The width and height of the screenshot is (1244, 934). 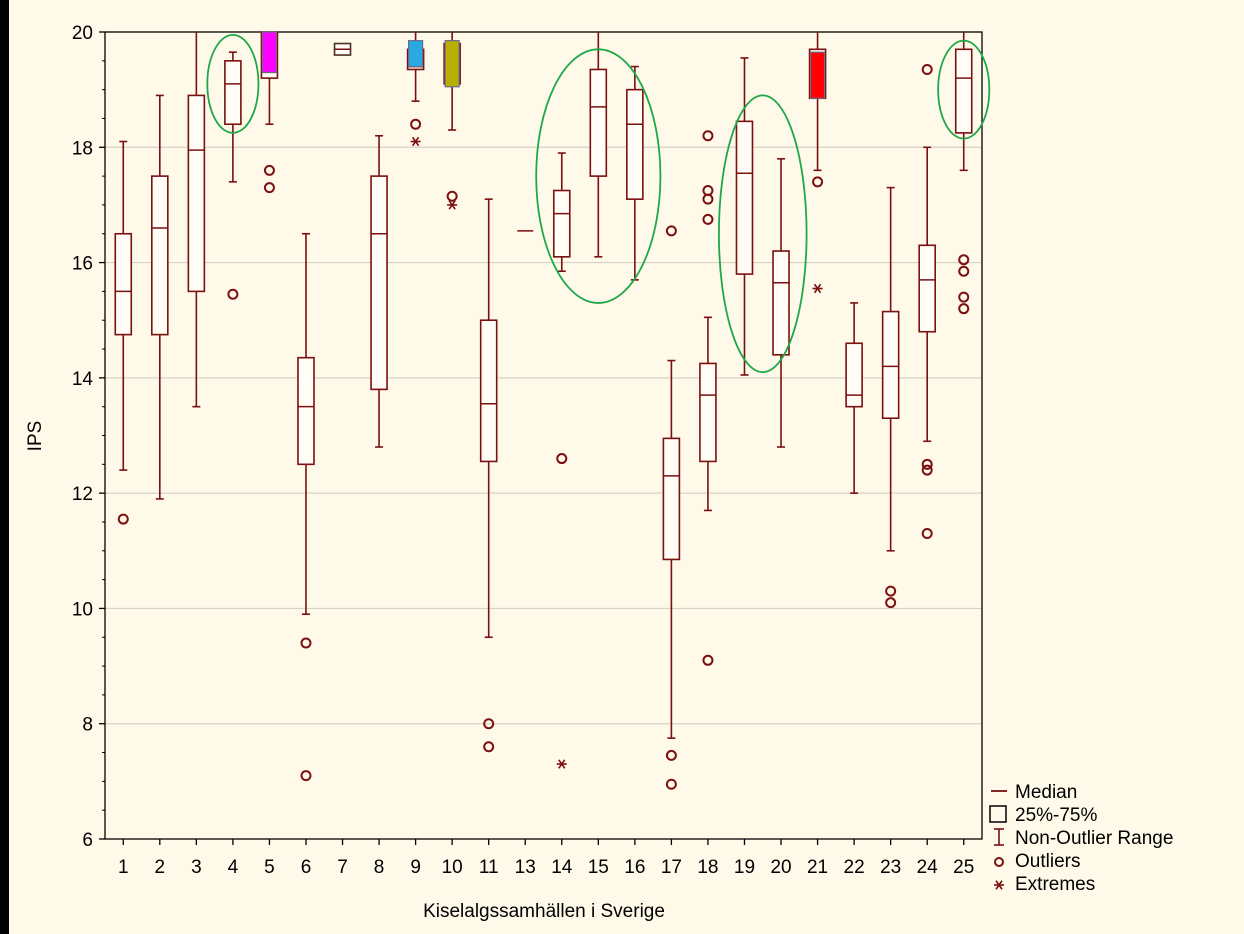 I want to click on legend-label: Extremes, so click(x=1055, y=884).